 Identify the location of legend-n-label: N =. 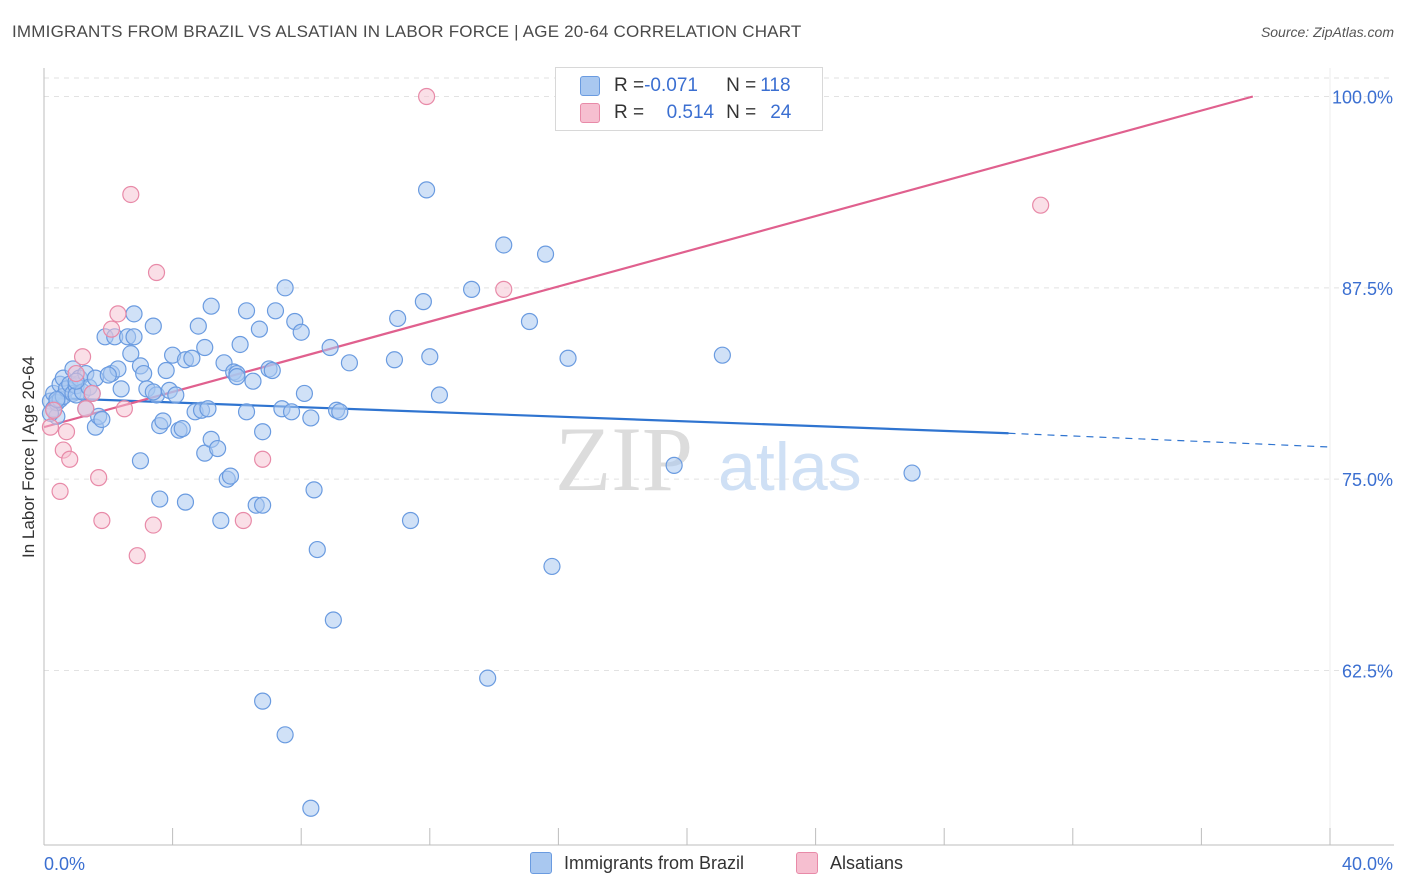
(741, 112).